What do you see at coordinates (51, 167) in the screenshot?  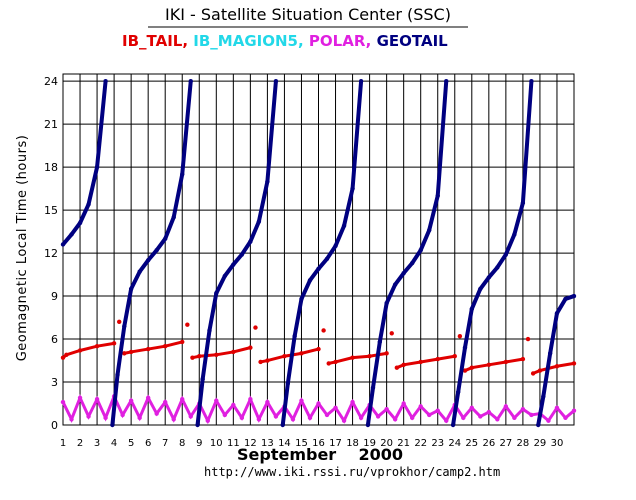 I see `y-tick-label: 18` at bounding box center [51, 167].